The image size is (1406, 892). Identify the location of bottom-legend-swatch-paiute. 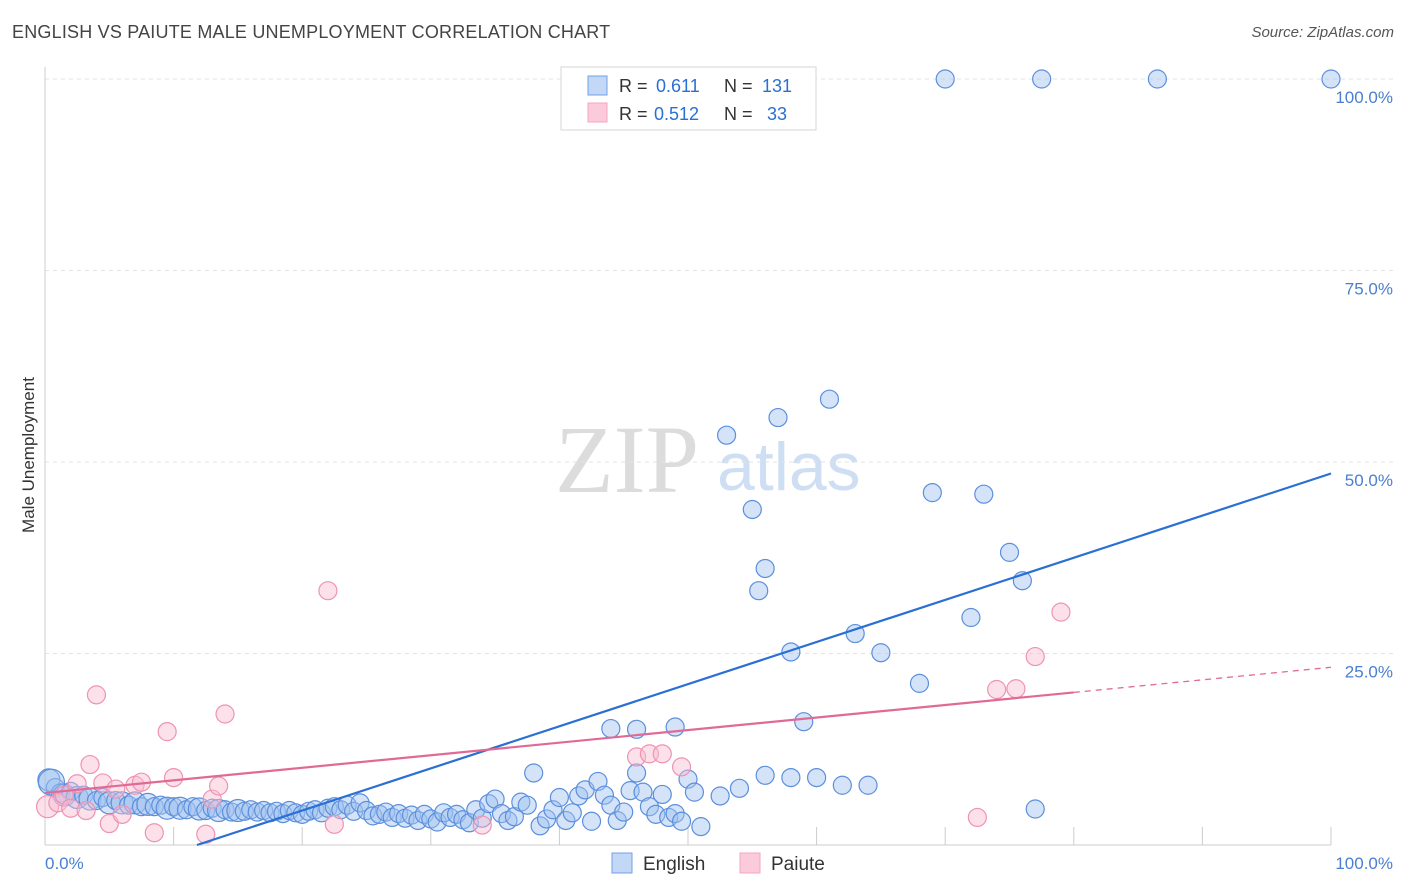
(750, 863).